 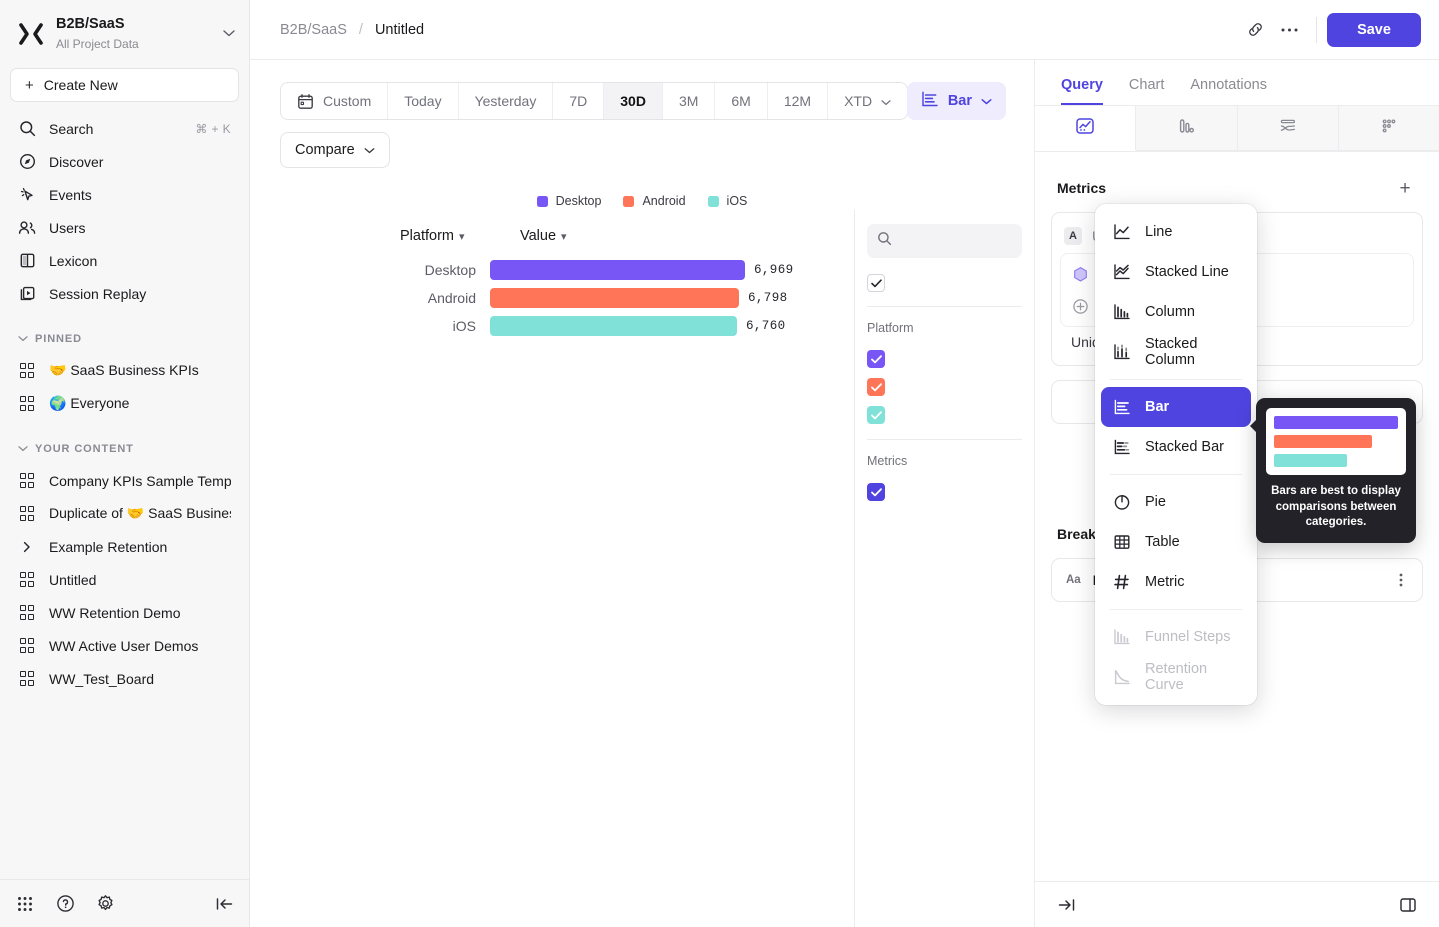 What do you see at coordinates (124, 128) in the screenshot?
I see `sidebar-item-search: Search ⌘ + K` at bounding box center [124, 128].